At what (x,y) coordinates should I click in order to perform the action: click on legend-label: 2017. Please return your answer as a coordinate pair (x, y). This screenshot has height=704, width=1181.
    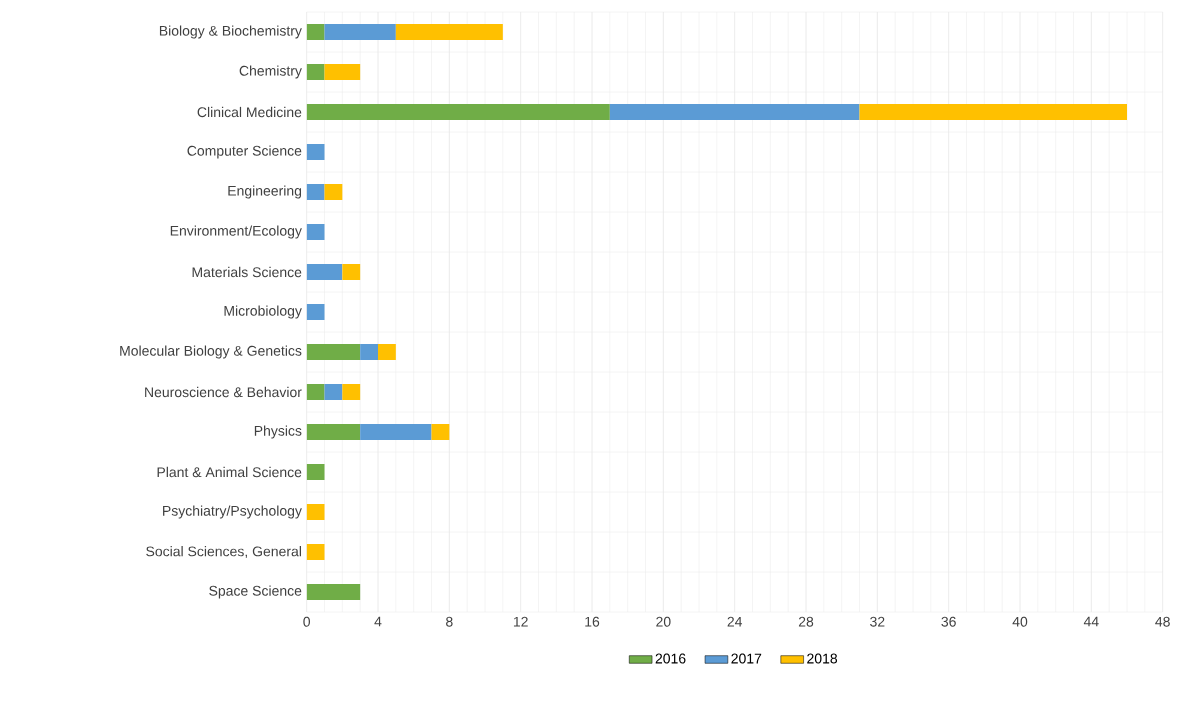
    Looking at the image, I should click on (746, 658).